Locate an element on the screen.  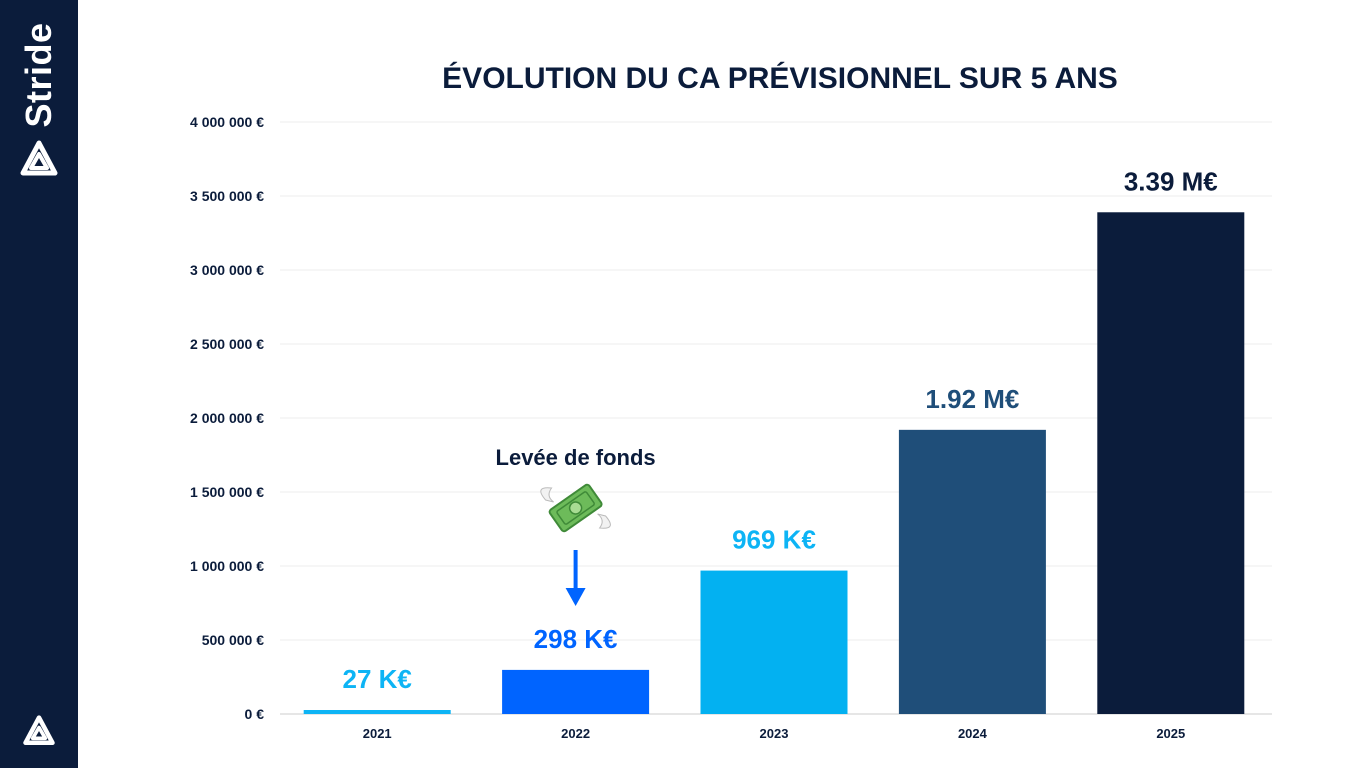
y-tick-label: 2 500 000 € is located at coordinates (227, 344).